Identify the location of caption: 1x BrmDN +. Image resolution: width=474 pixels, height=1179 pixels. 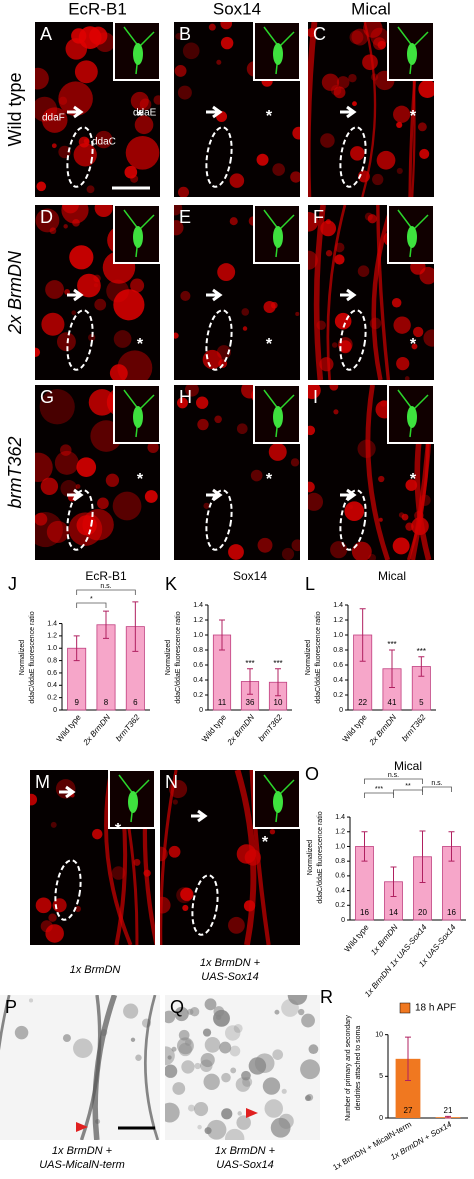
(82, 1151).